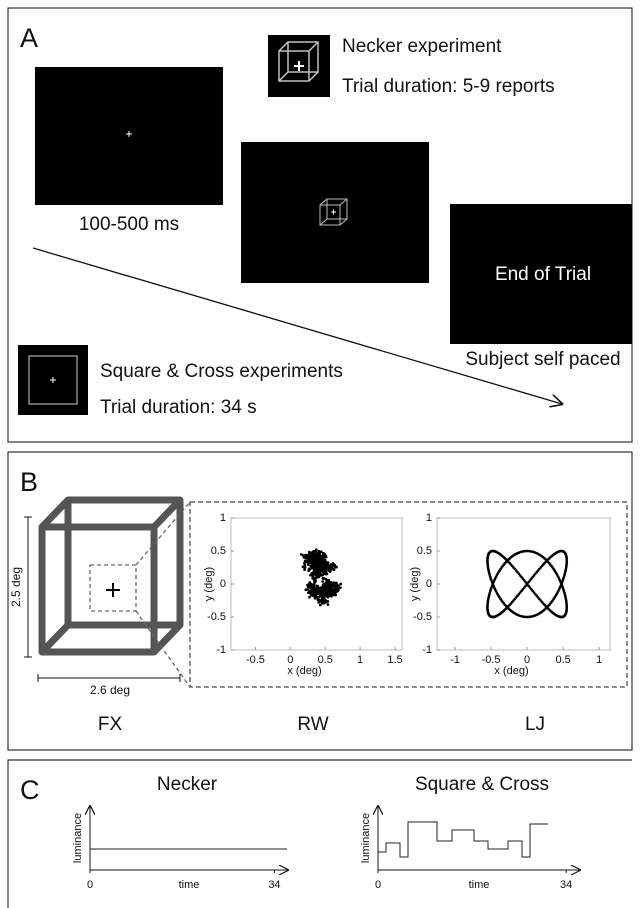 This screenshot has height=908, width=641. Describe the element at coordinates (53, 380) in the screenshot. I see `icon-square` at that location.